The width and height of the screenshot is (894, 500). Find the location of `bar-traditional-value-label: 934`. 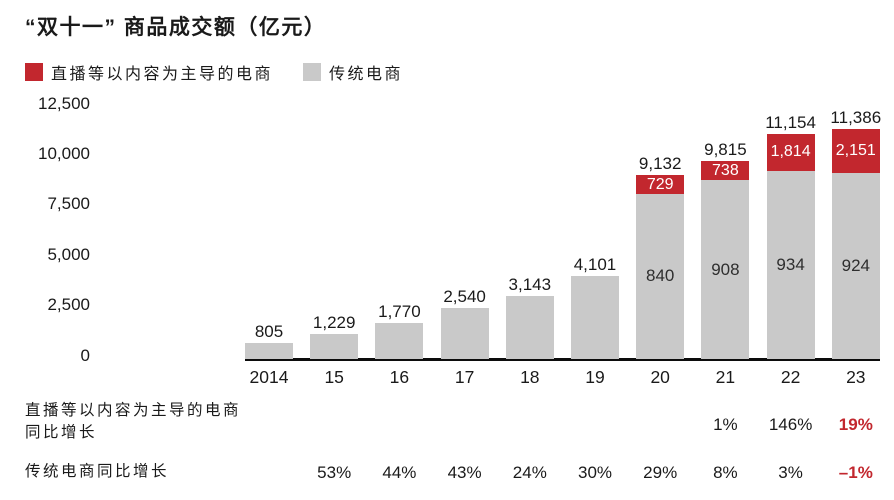

bar-traditional-value-label: 934 is located at coordinates (790, 264).